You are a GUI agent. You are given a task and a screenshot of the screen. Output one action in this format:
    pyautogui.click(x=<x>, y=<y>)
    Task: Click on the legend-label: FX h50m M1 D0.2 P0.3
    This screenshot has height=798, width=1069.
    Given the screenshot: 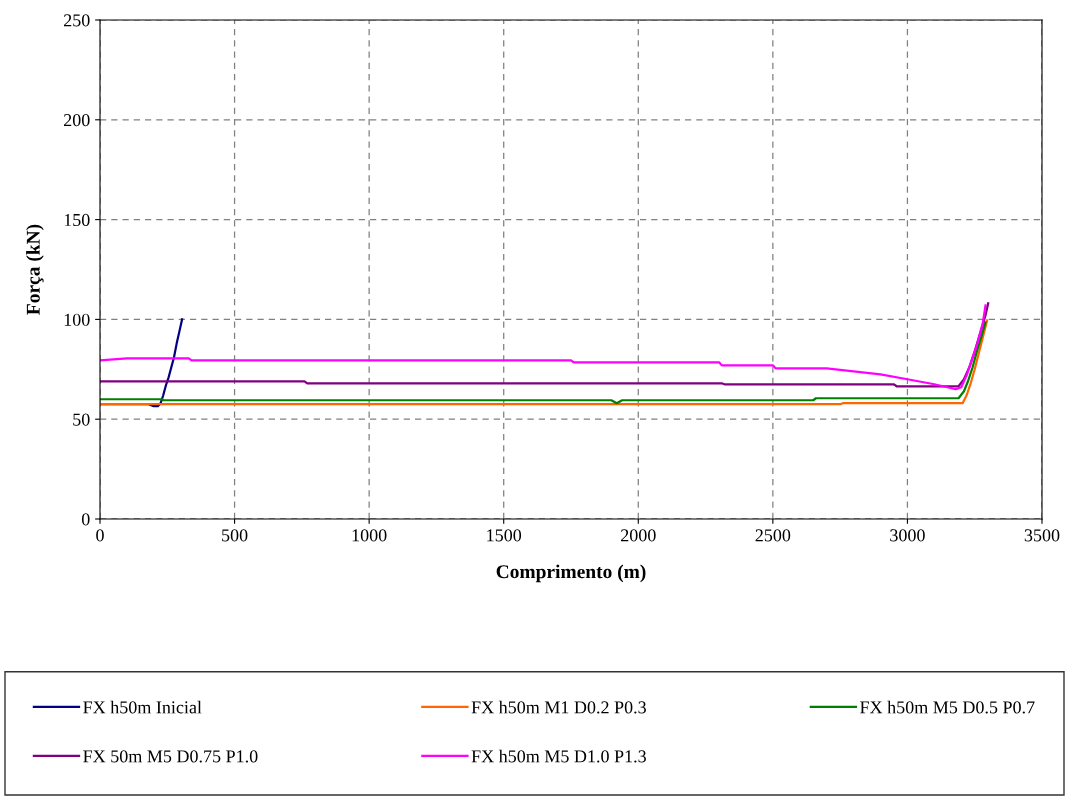 What is the action you would take?
    pyautogui.click(x=558, y=707)
    